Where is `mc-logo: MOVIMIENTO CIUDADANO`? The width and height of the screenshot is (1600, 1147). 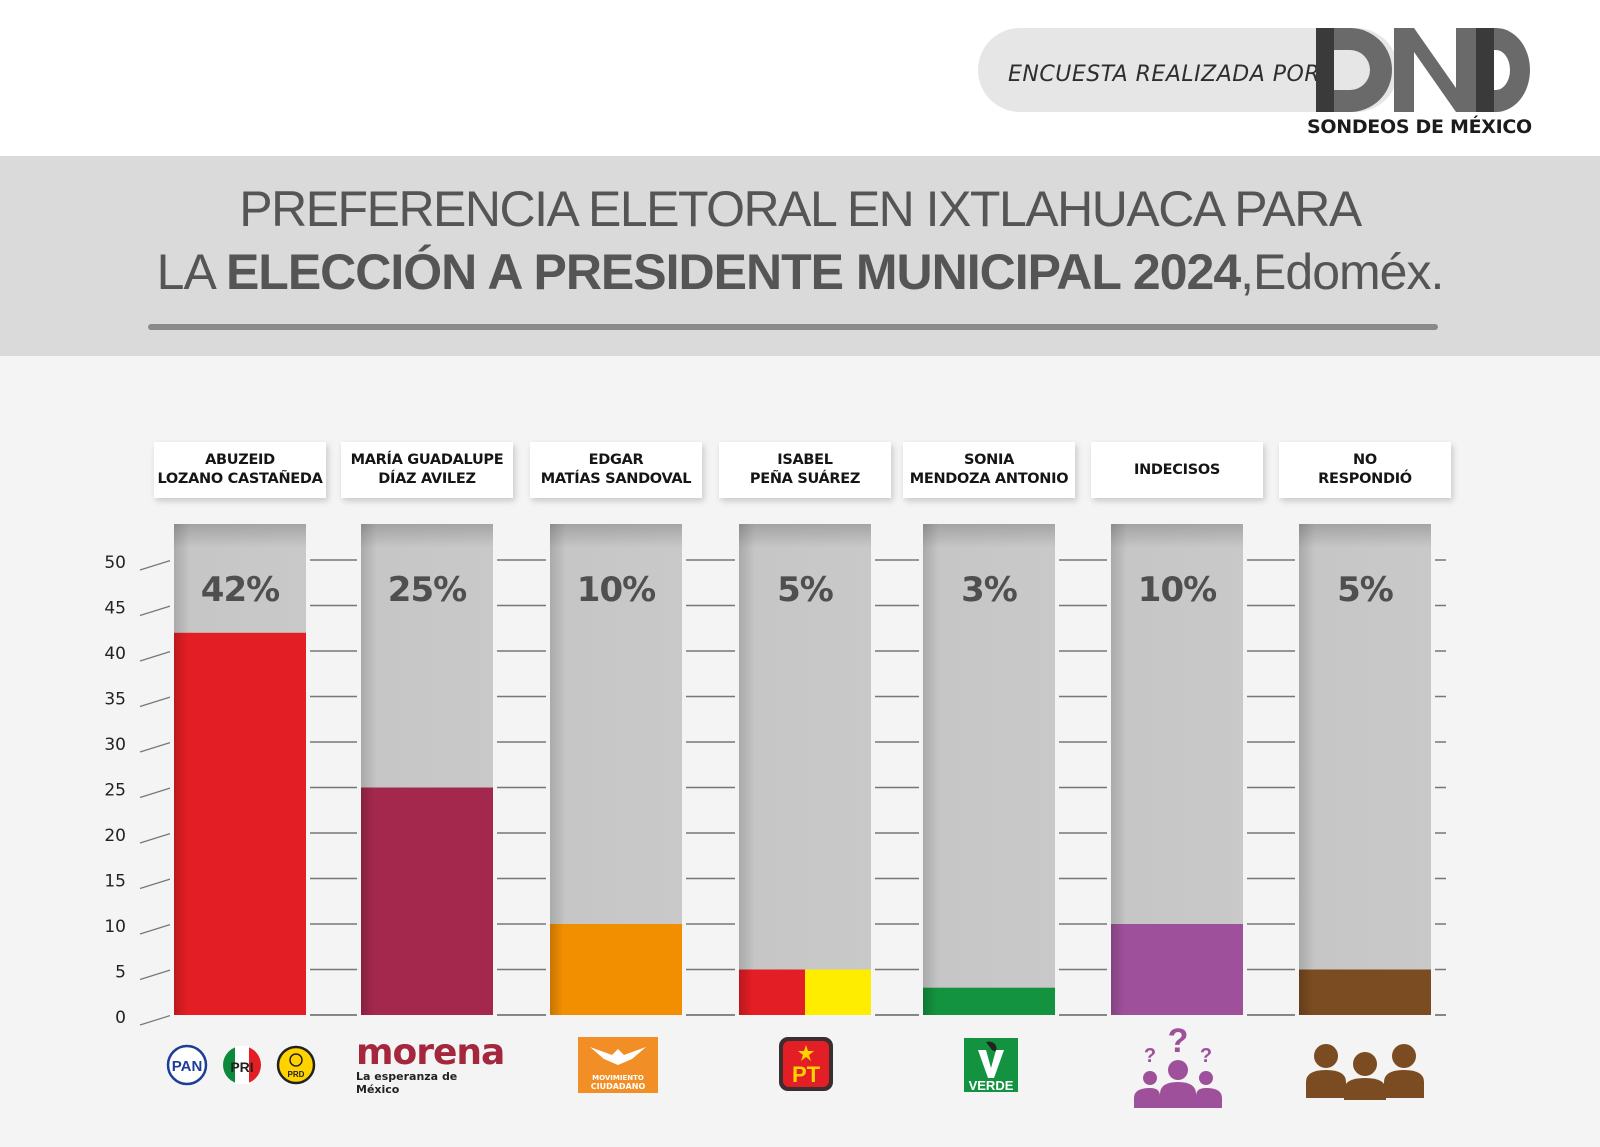 mc-logo: MOVIMIENTO CIUDADANO is located at coordinates (618, 1065).